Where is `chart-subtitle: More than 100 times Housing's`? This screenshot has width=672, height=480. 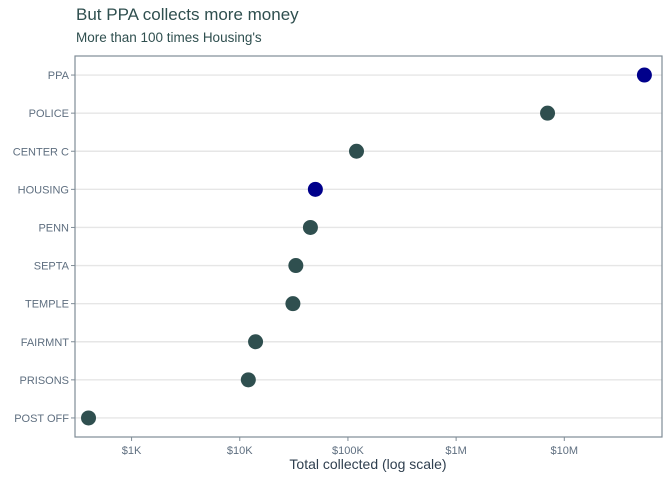
chart-subtitle: More than 100 times Housing's is located at coordinates (169, 37).